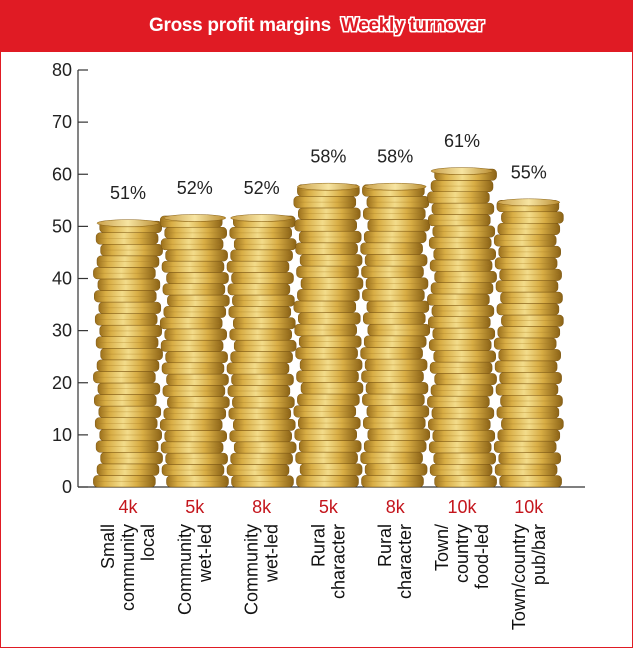 This screenshot has width=635, height=650. Describe the element at coordinates (62, 226) in the screenshot. I see `y-tick-label: 50` at that location.